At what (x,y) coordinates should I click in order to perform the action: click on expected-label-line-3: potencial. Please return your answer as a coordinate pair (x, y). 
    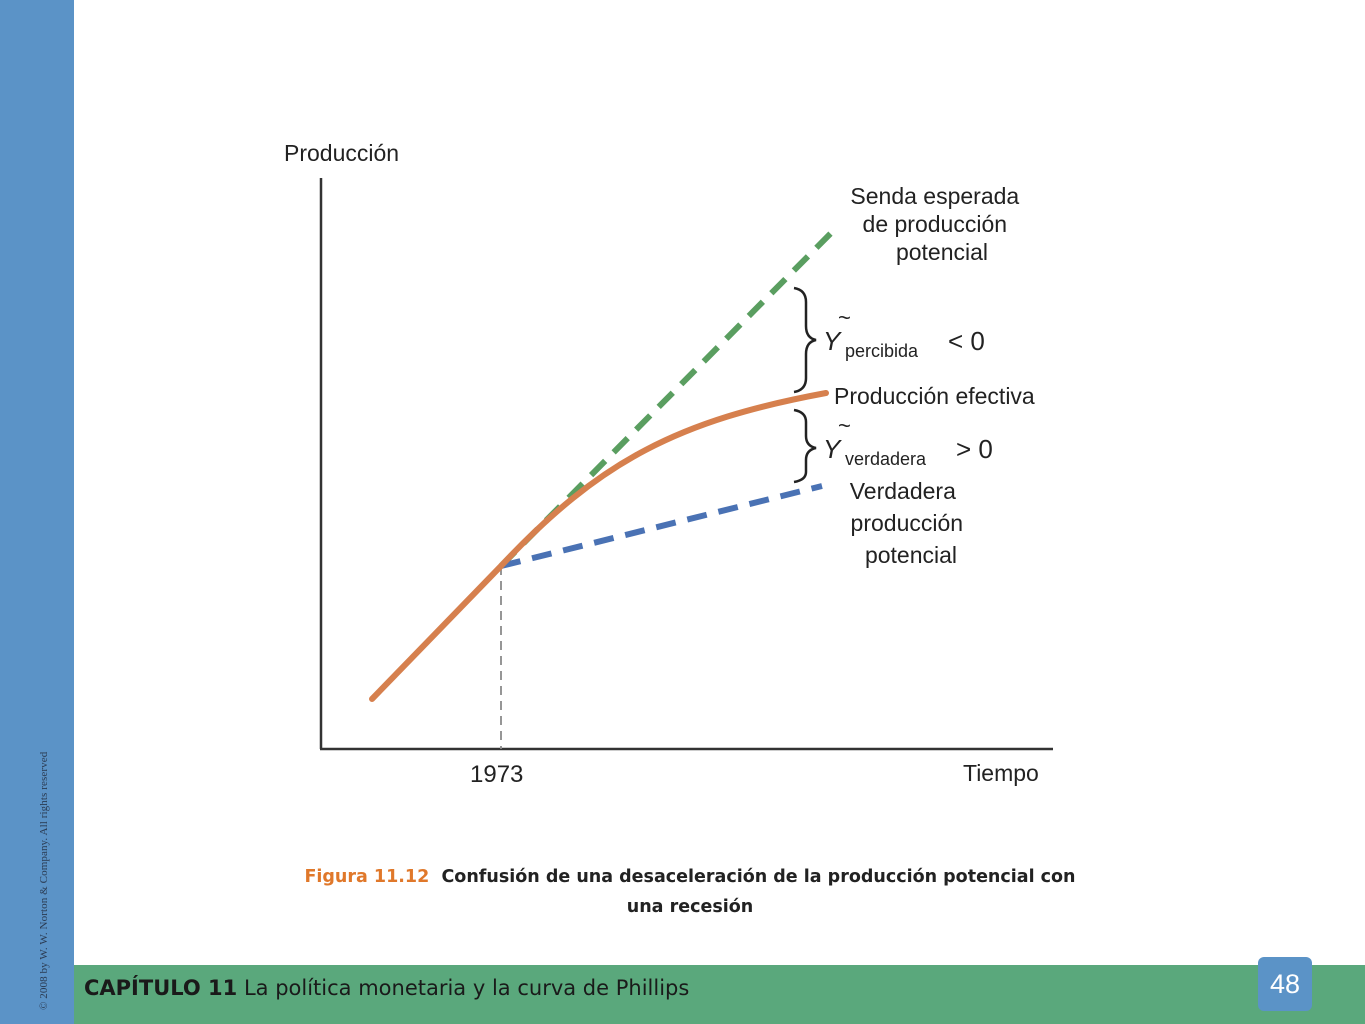
    Looking at the image, I should click on (942, 252).